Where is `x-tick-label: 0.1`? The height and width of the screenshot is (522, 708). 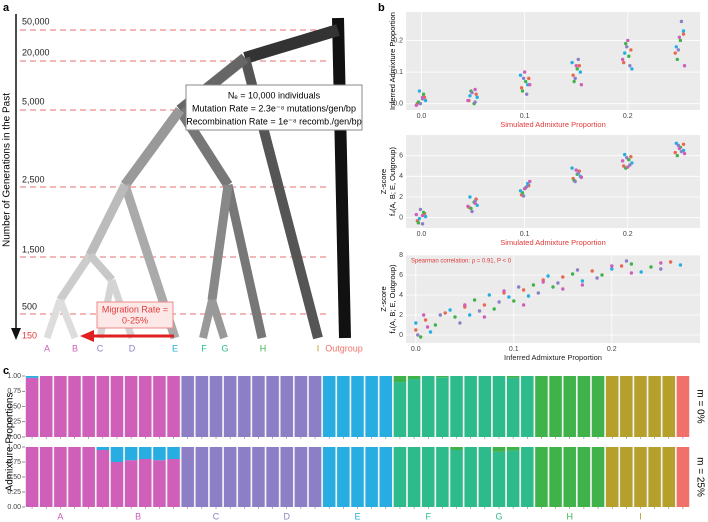
x-tick-label: 0.1 is located at coordinates (514, 349).